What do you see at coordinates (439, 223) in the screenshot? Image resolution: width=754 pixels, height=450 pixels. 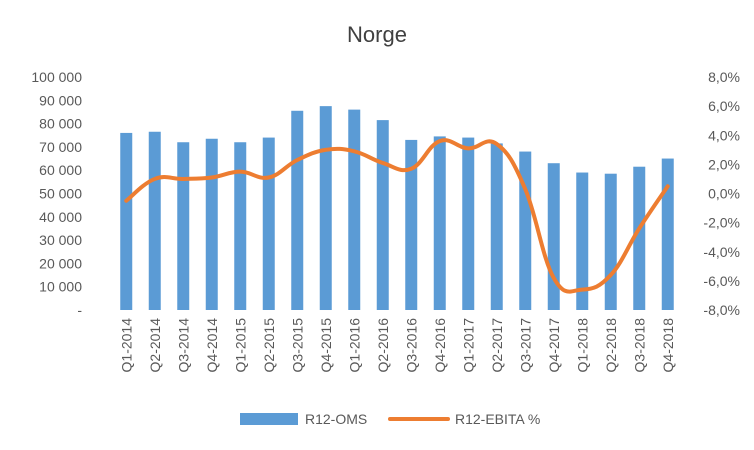 I see `bar-Q4-2016` at bounding box center [439, 223].